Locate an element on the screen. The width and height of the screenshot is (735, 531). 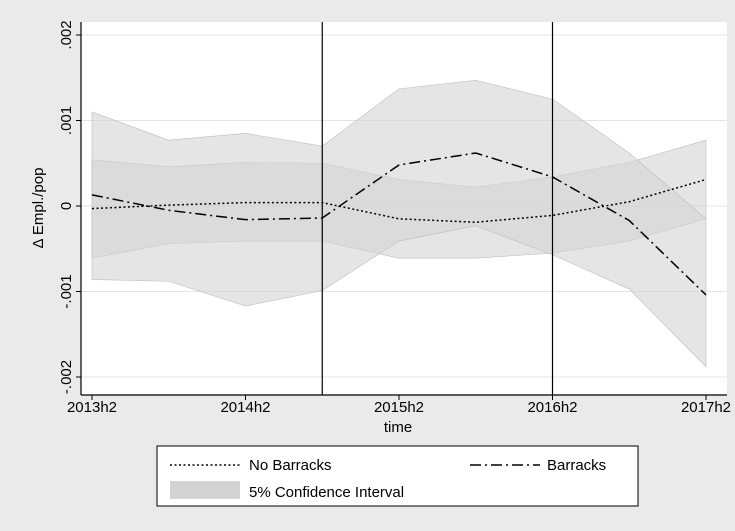
legend-label-no-barracks: No Barracks is located at coordinates (290, 465).